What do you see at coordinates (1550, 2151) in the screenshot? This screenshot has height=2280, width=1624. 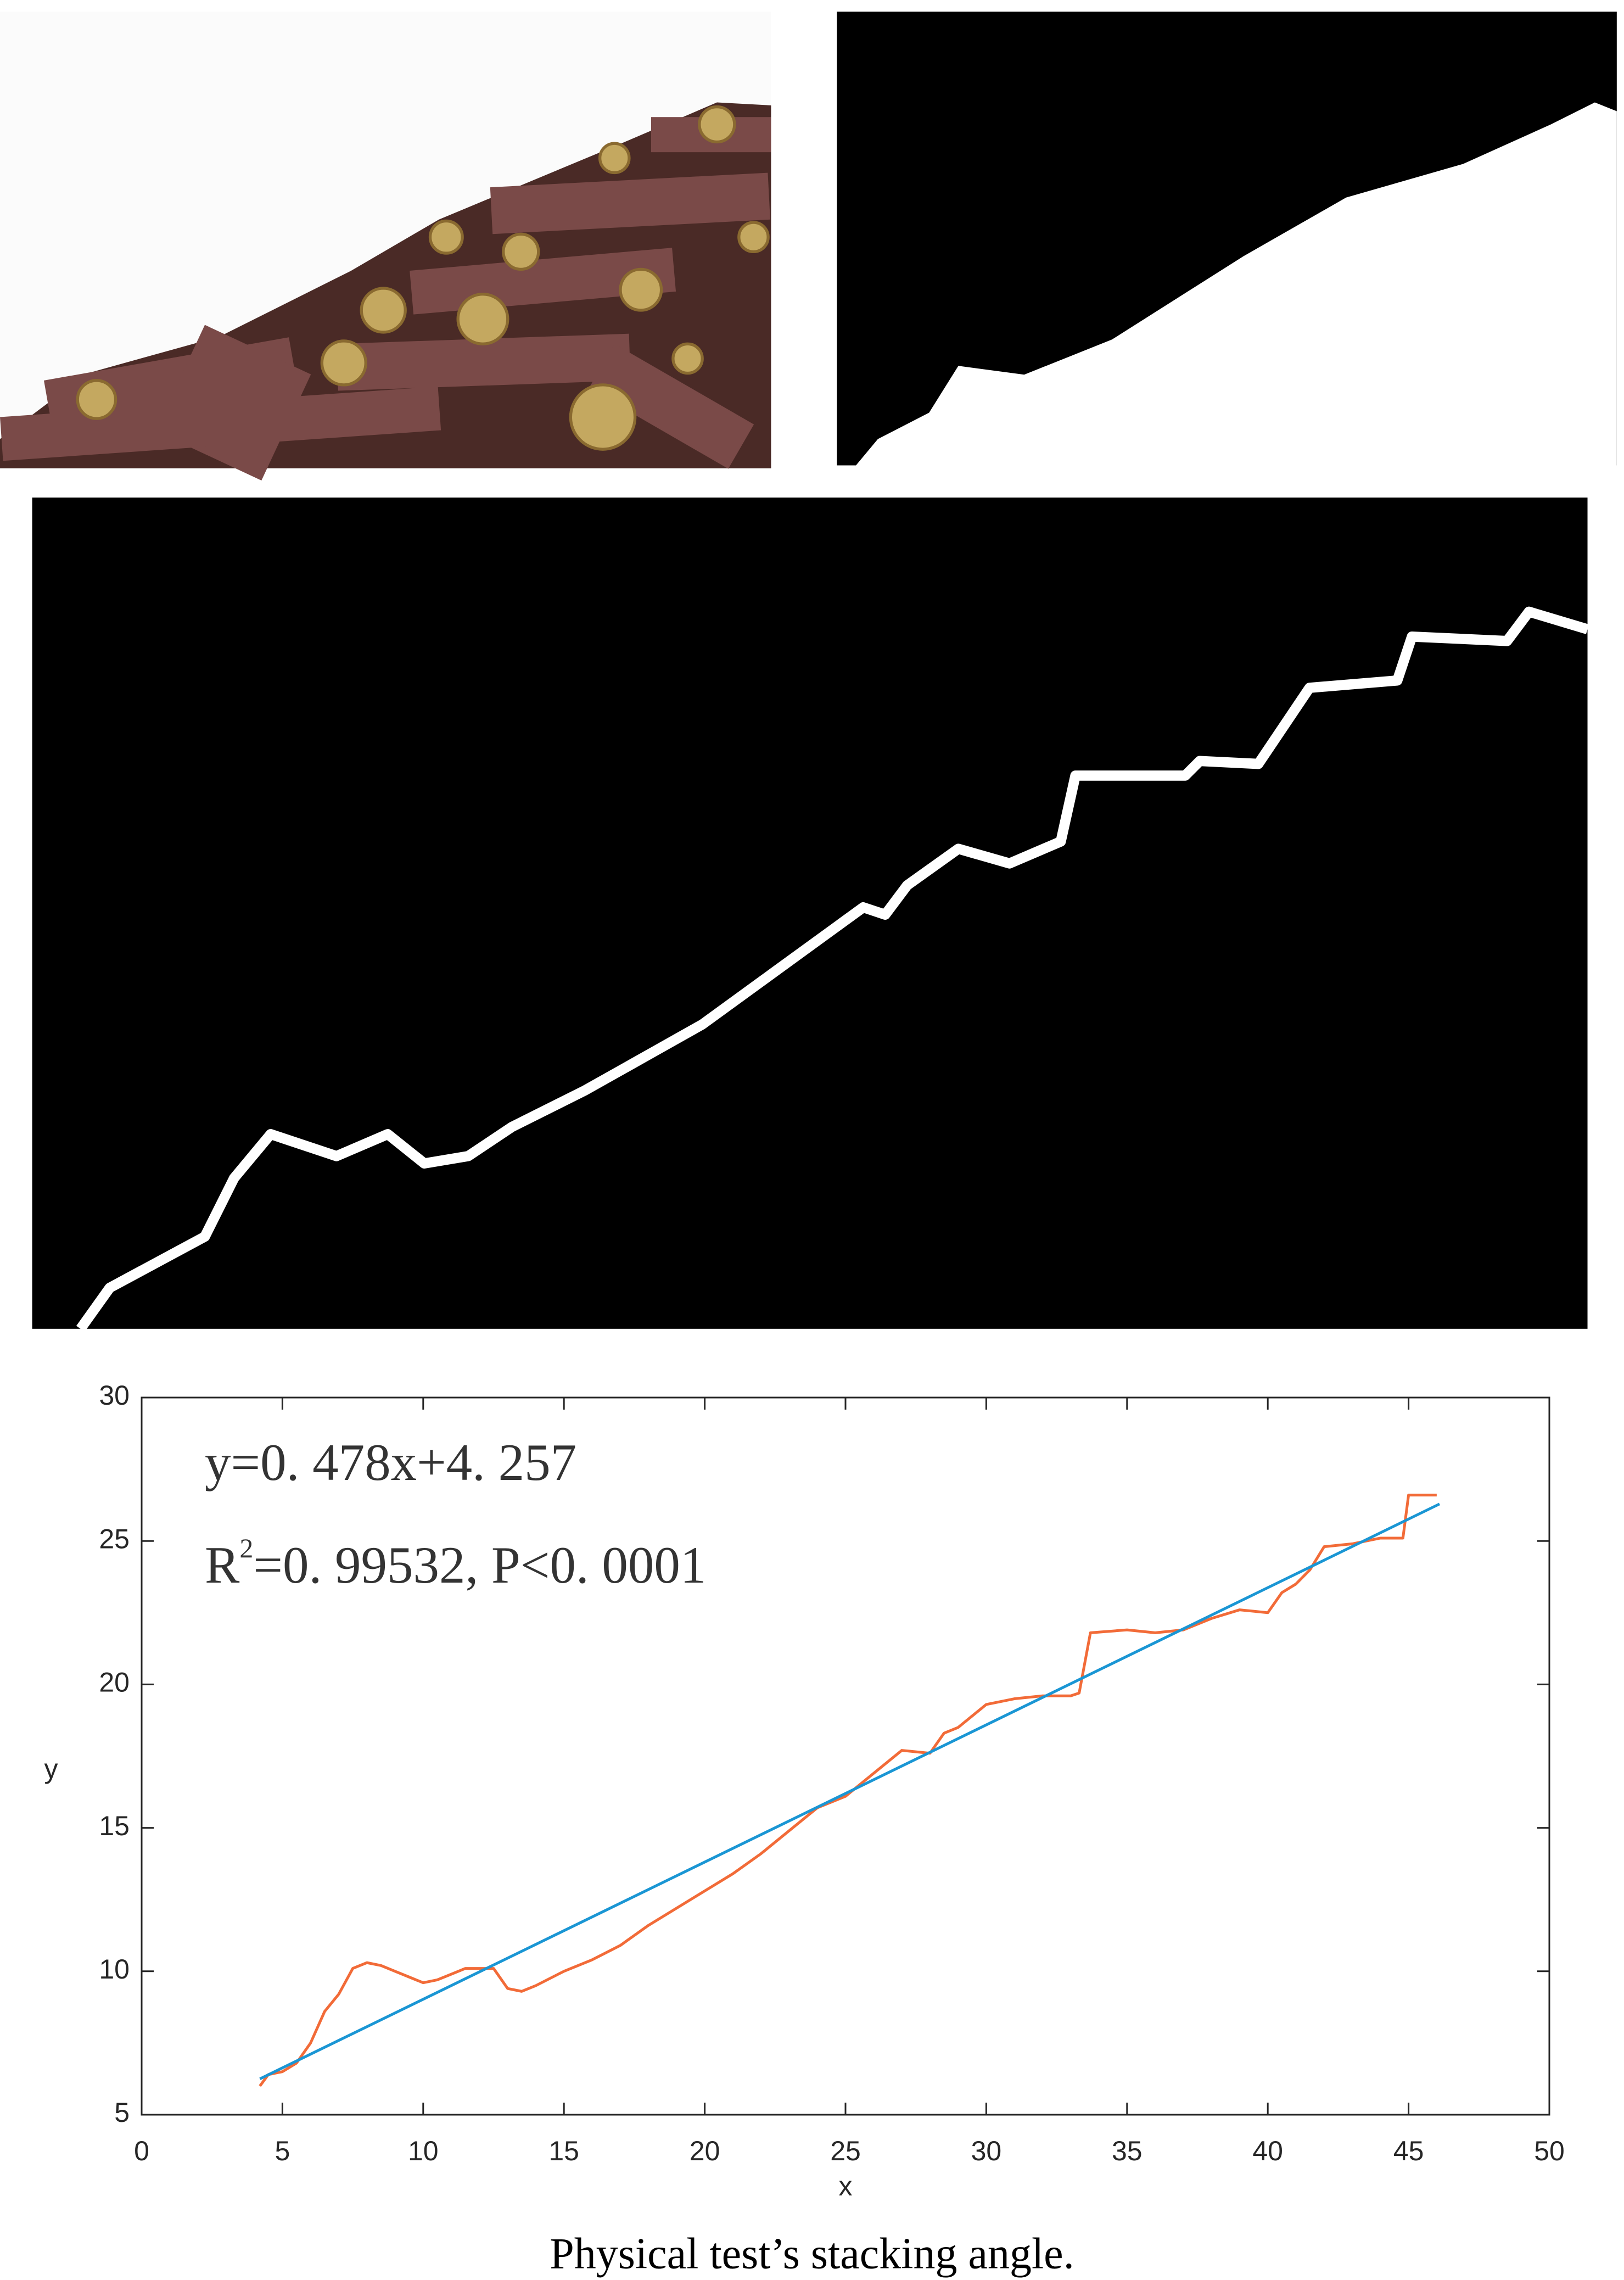 I see `x-tick-label: 50` at bounding box center [1550, 2151].